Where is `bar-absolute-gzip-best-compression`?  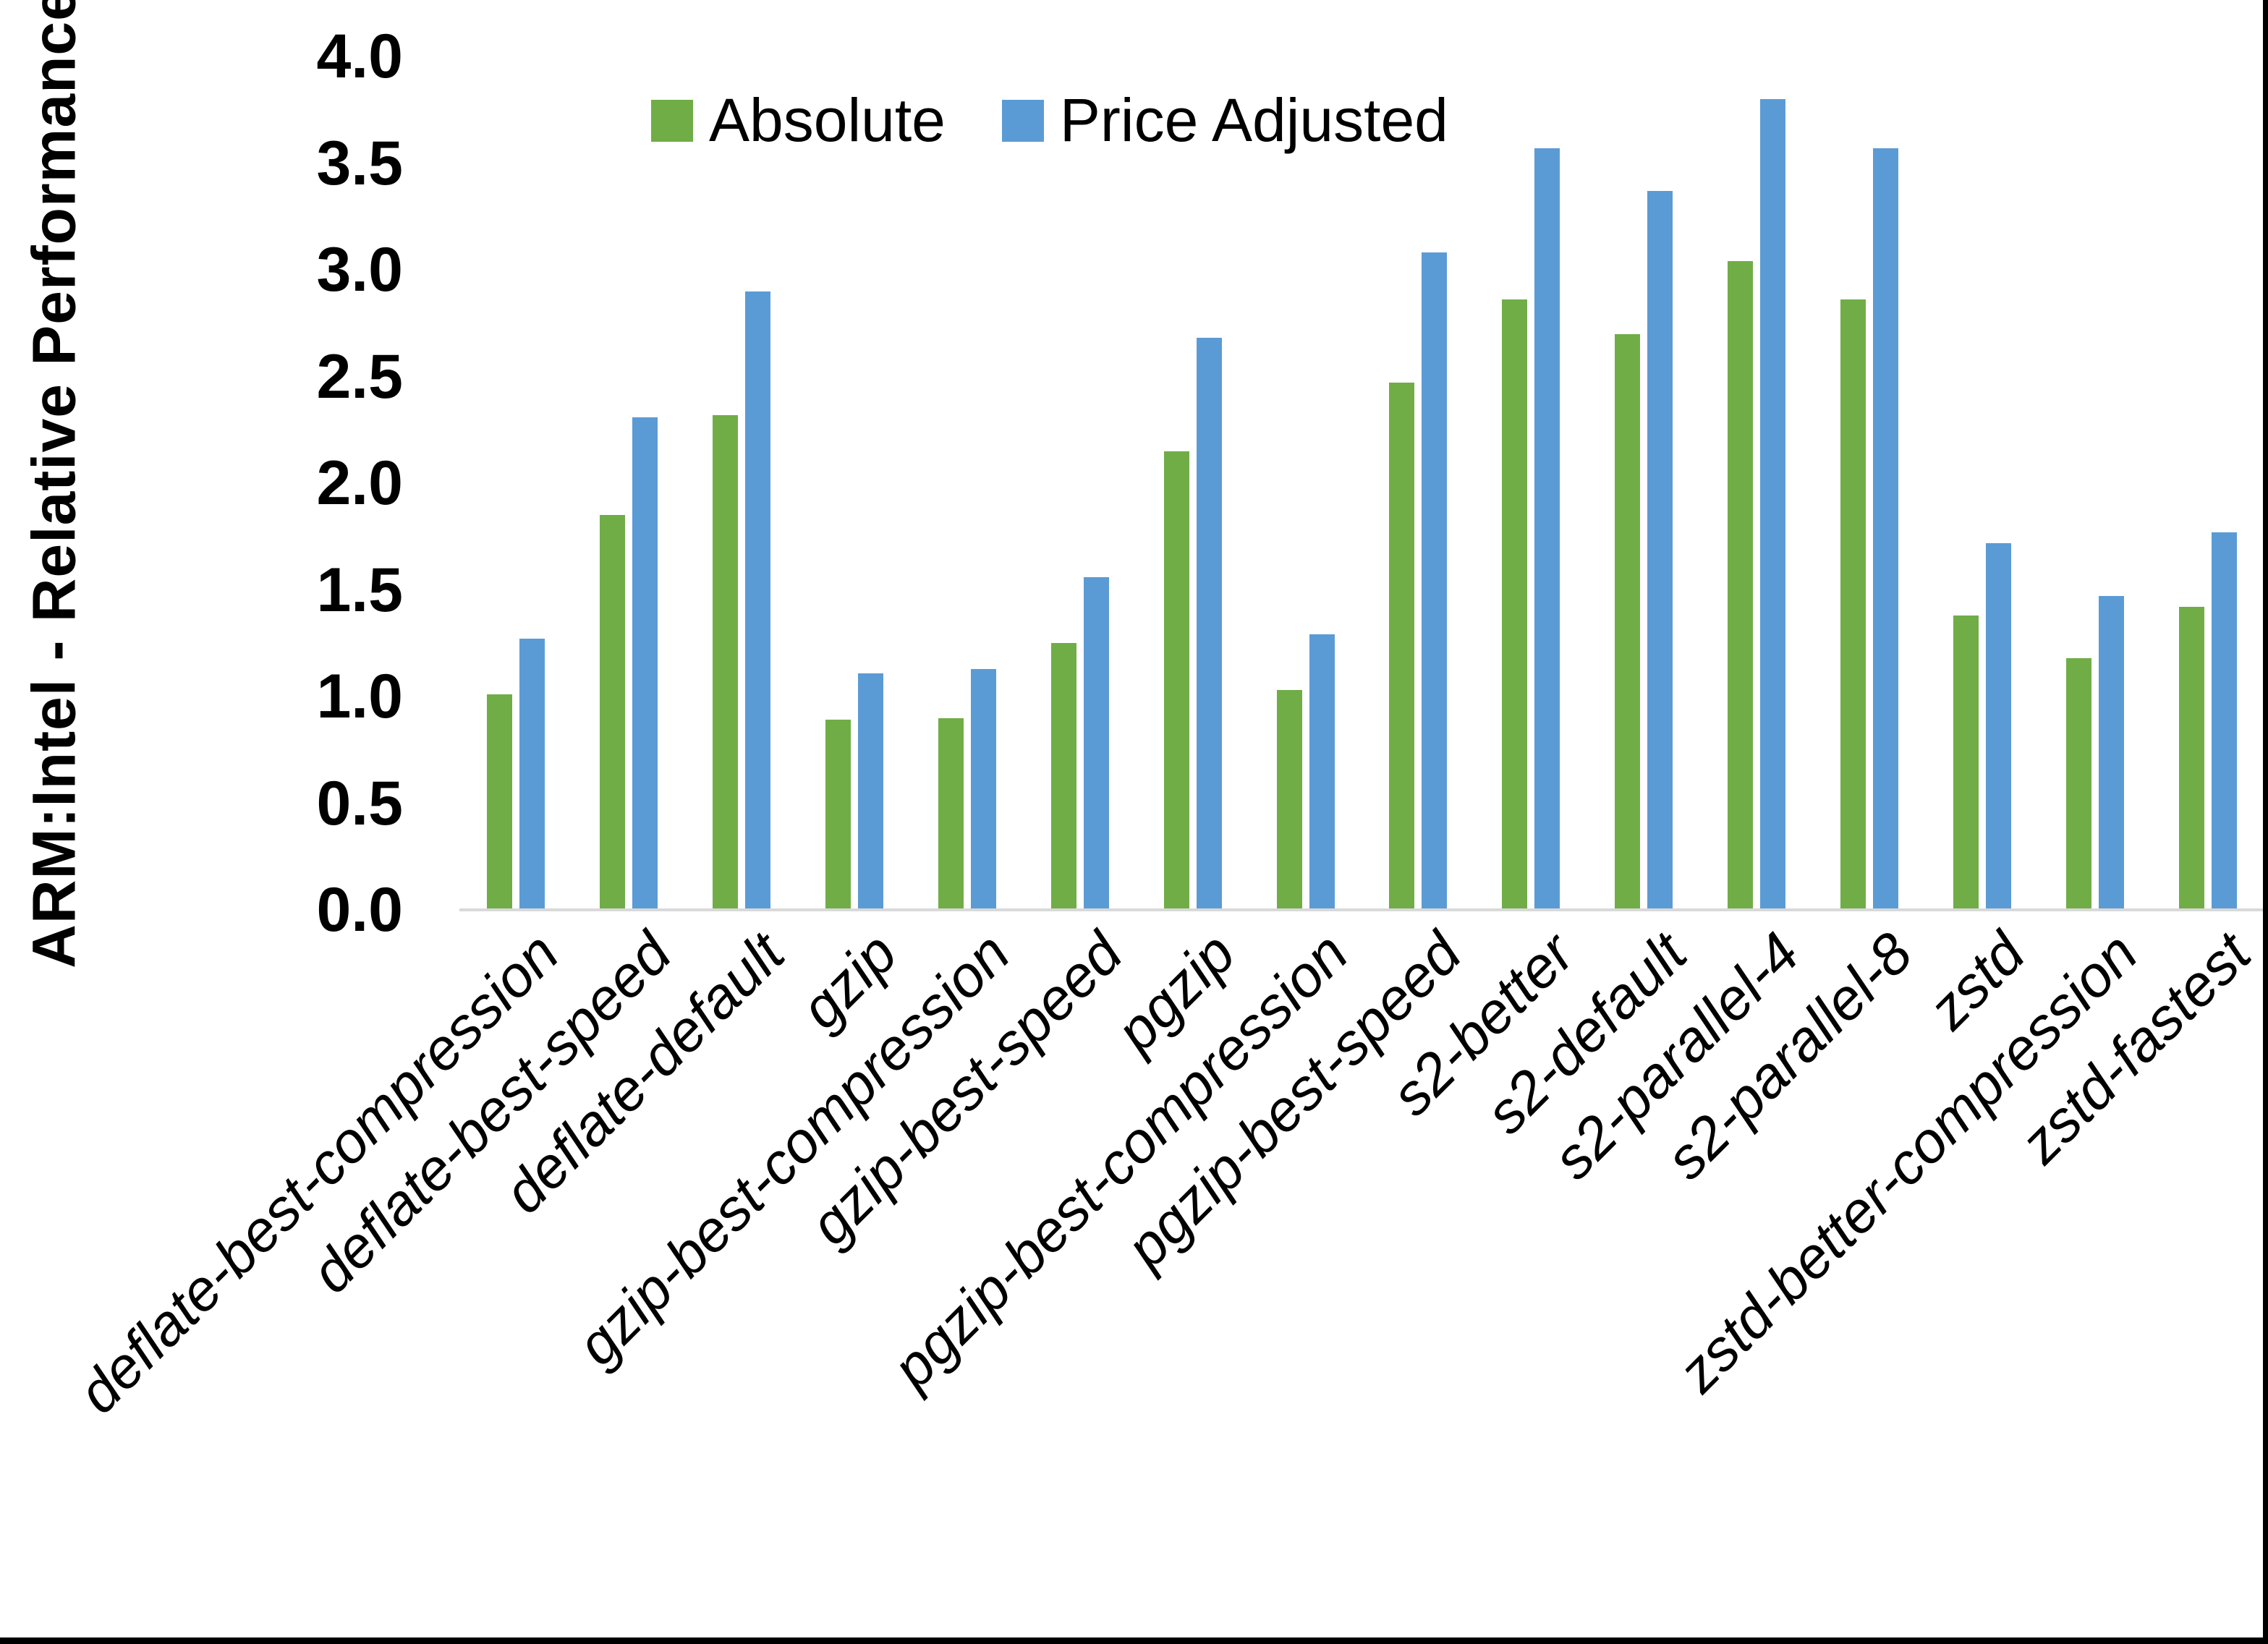
bar-absolute-gzip-best-compression is located at coordinates (951, 813).